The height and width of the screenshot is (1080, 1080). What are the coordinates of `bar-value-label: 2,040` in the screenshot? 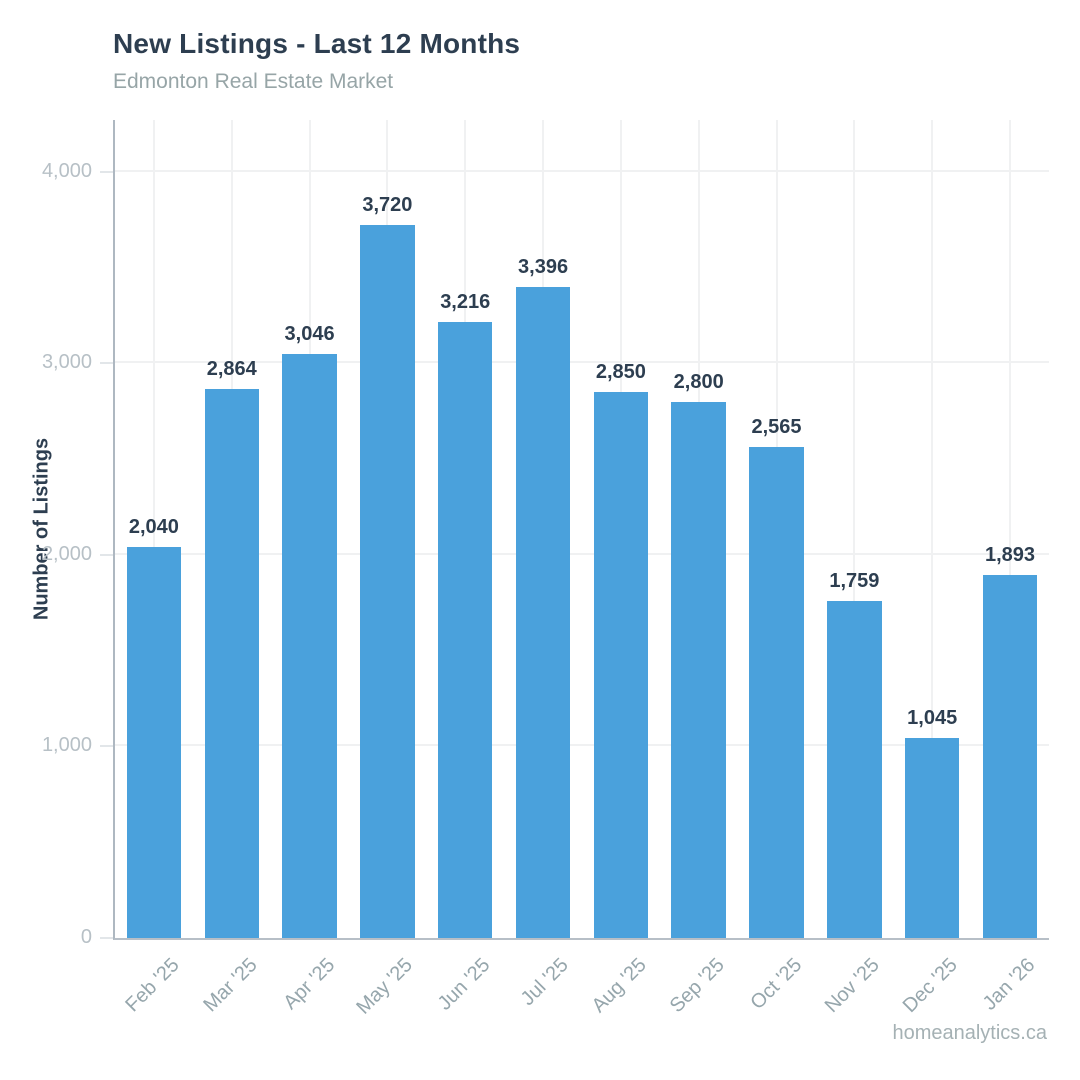 It's located at (153, 527).